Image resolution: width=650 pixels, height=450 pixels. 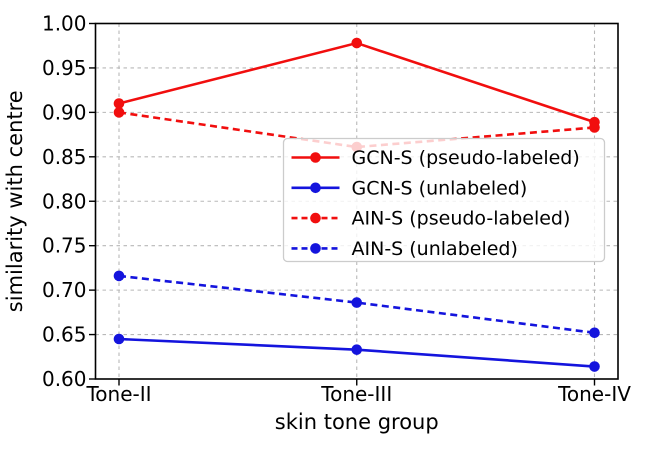 What do you see at coordinates (119, 112) in the screenshot?
I see `data-point-ain-s-pseudo-labeled-tone-ii` at bounding box center [119, 112].